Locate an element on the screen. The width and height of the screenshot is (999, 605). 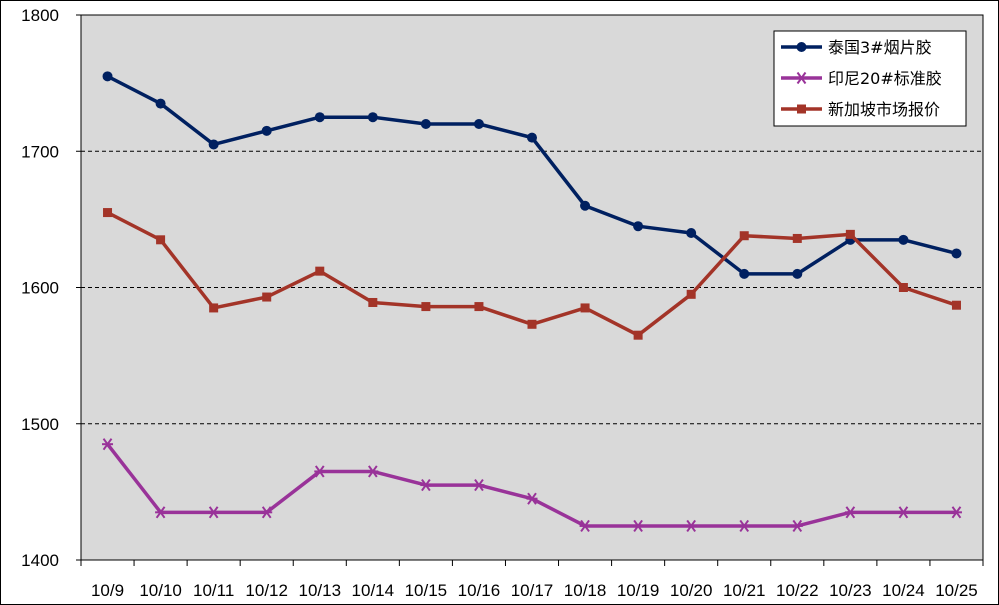
y-tick-label: 1500 is located at coordinates (40, 424).